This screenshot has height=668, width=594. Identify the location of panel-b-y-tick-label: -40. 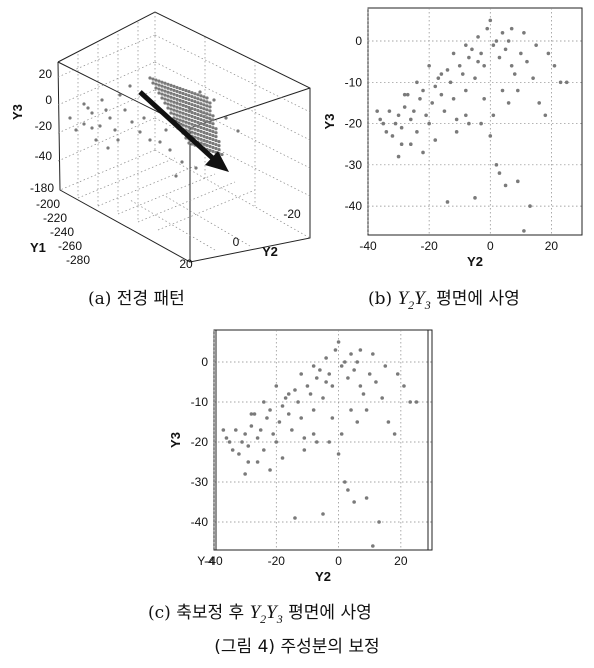
(354, 206).